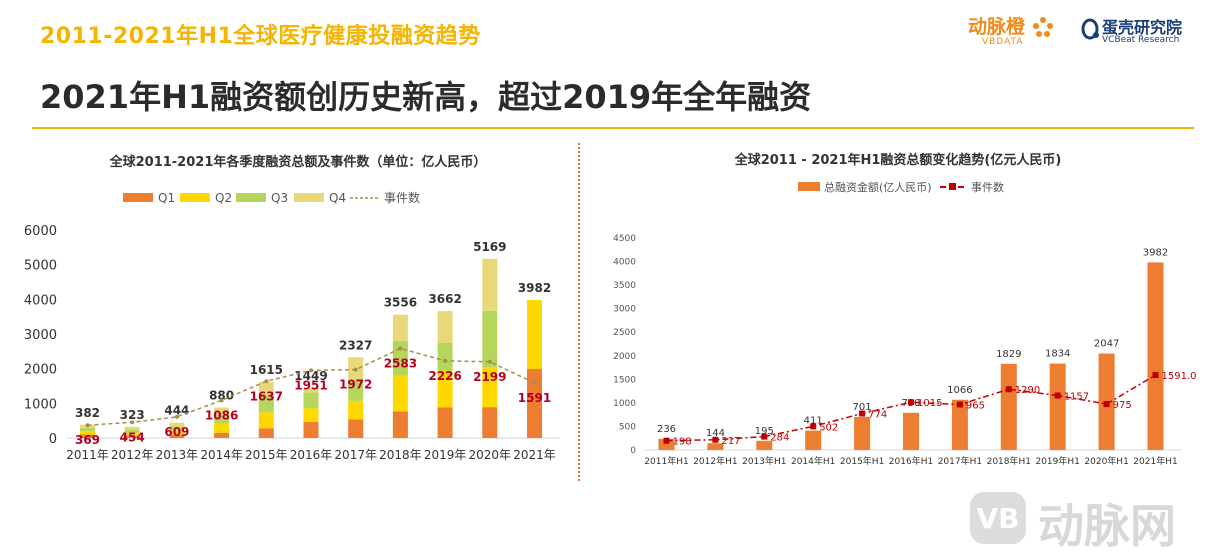 The image size is (1221, 559). I want to click on bar-value-label: 3982, so click(1155, 252).